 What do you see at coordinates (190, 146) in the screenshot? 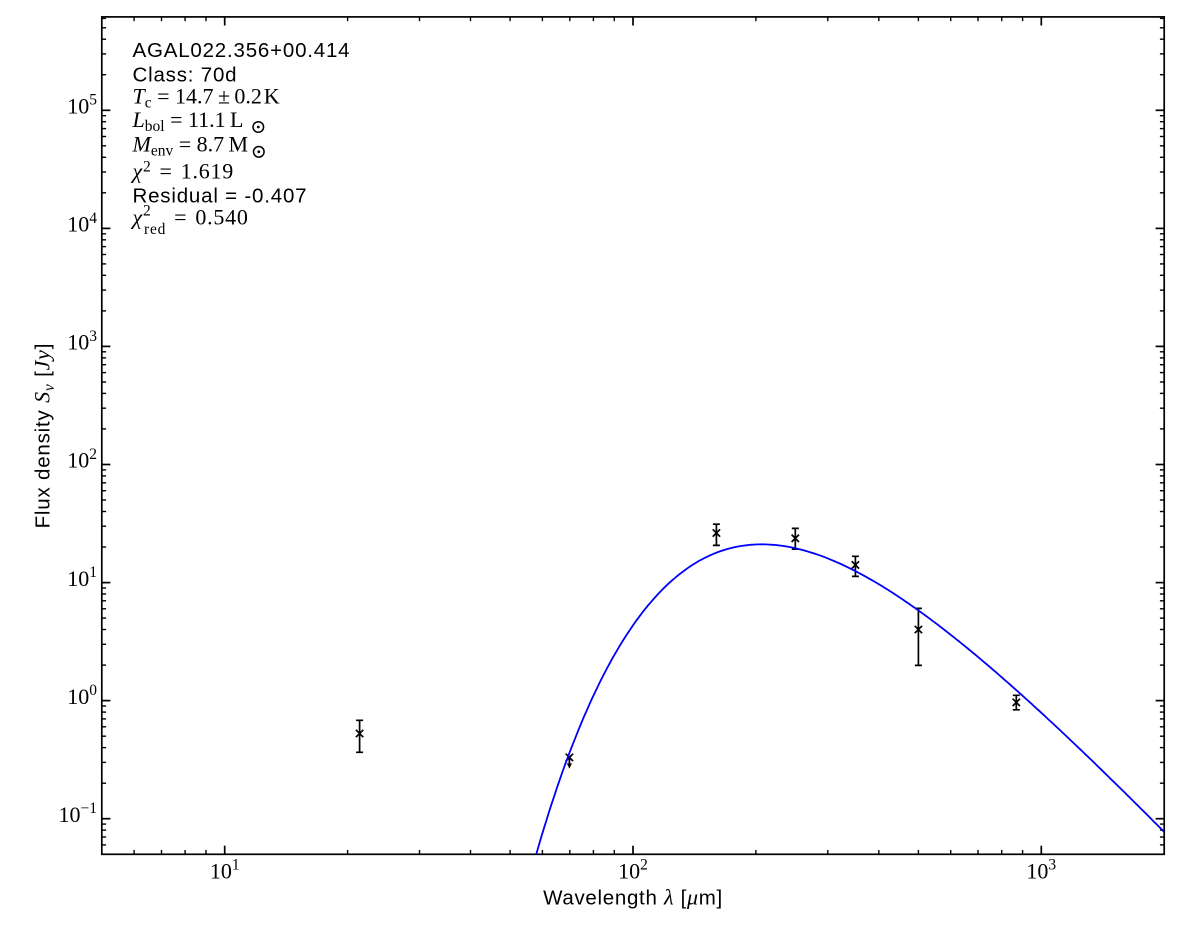
I see `svg-text: Menv = 8.7 M` at bounding box center [190, 146].